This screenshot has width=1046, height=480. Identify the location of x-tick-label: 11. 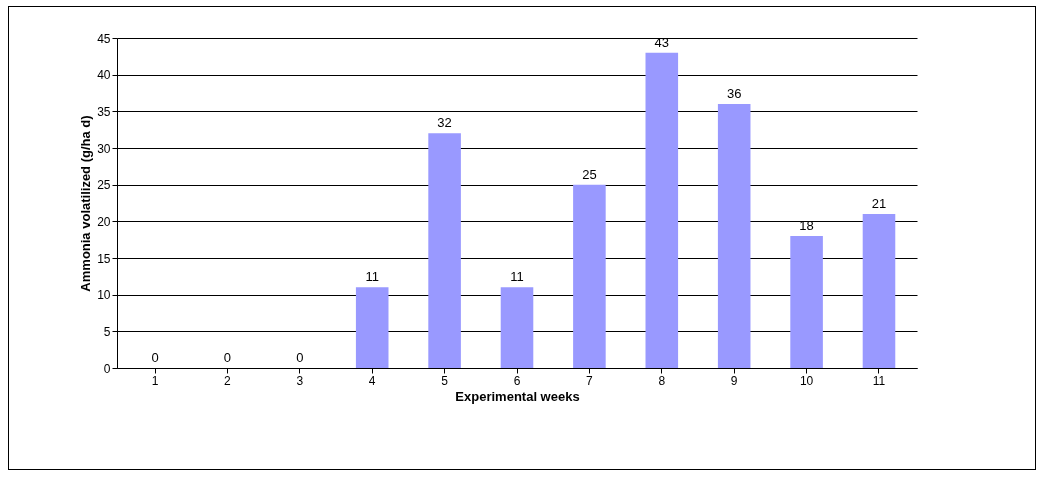
(879, 380).